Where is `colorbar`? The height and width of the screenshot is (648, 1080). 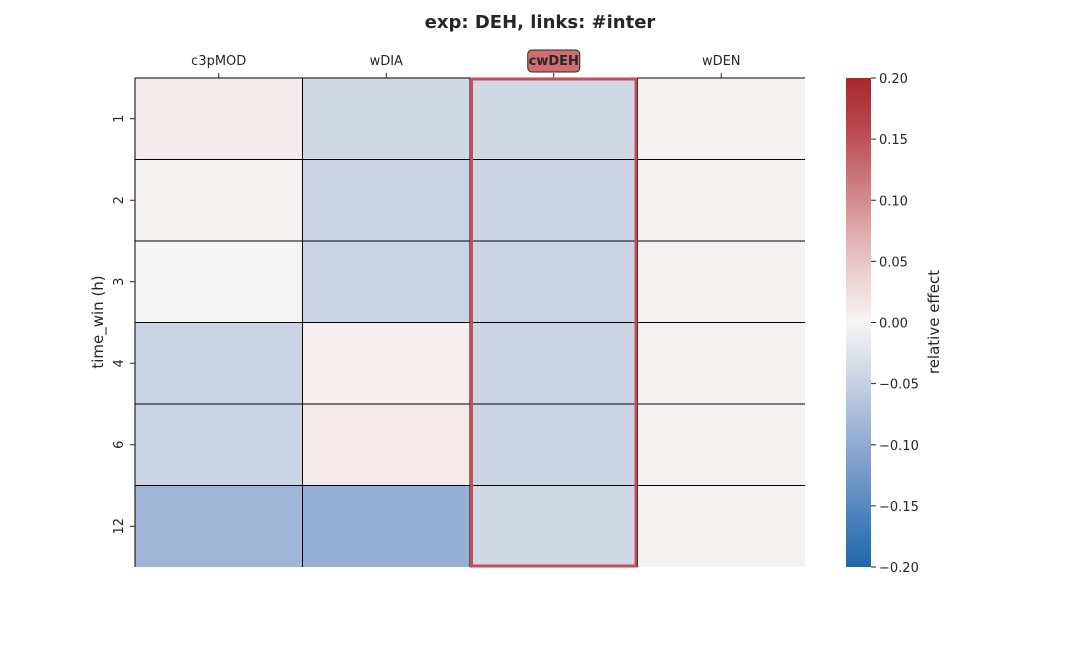 colorbar is located at coordinates (858, 322).